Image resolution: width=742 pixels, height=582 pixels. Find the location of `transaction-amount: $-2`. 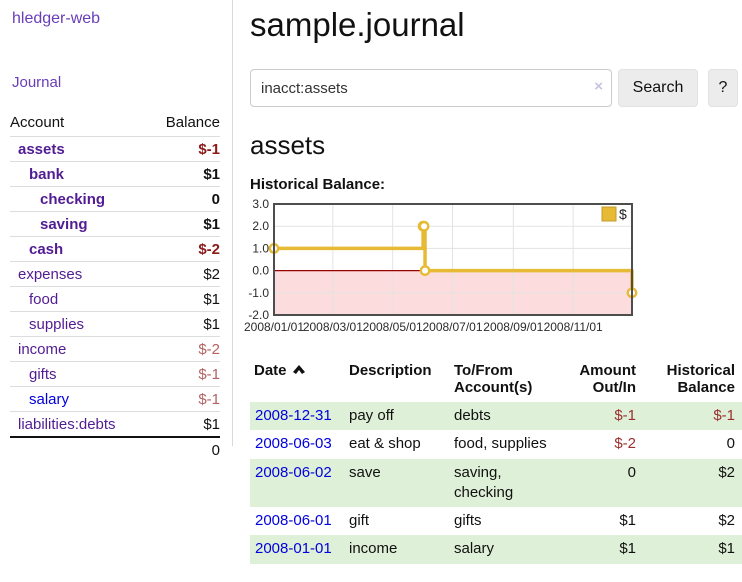

transaction-amount: $-2 is located at coordinates (625, 444).